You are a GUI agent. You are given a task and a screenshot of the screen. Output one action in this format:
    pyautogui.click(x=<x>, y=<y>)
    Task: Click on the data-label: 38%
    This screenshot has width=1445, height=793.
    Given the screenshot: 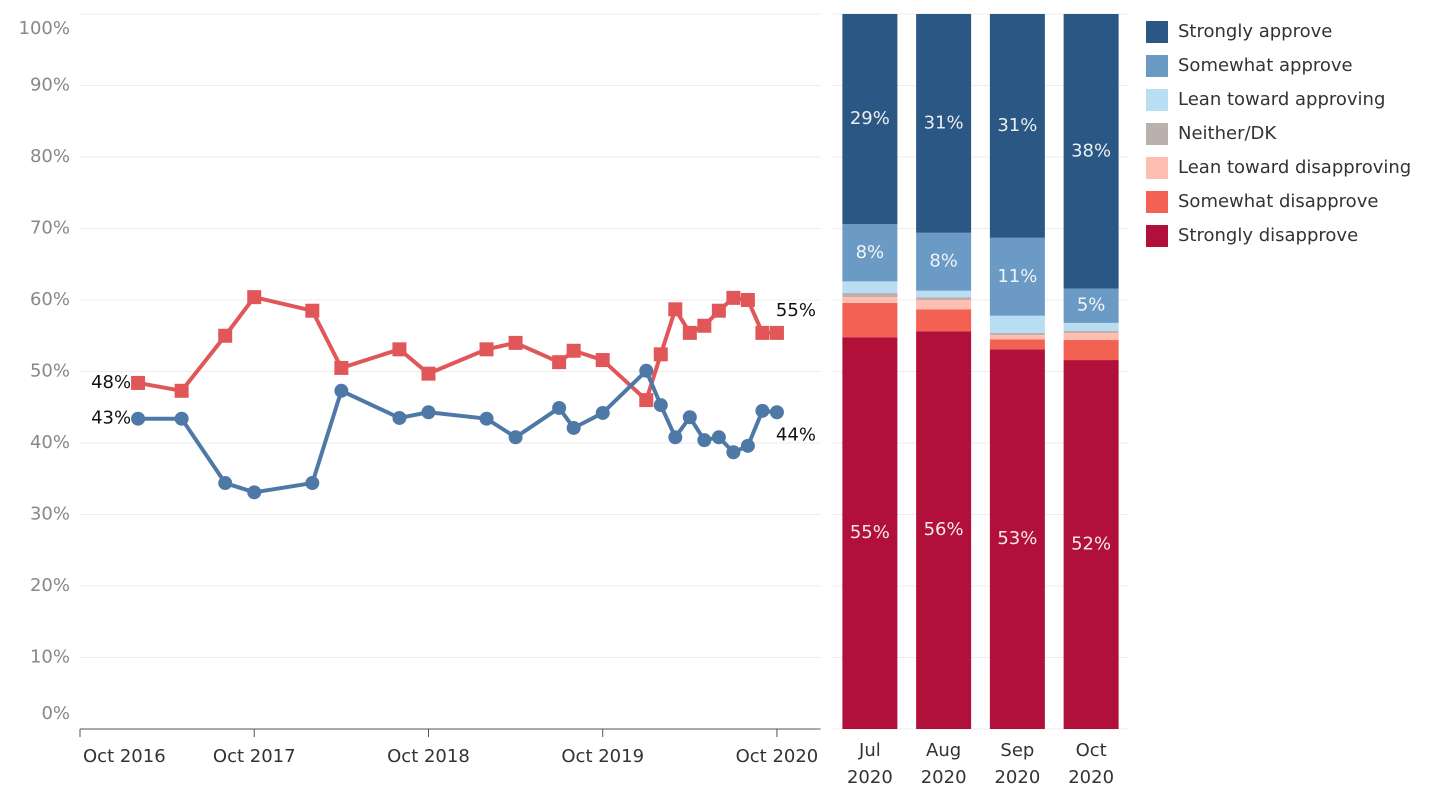 What is the action you would take?
    pyautogui.click(x=1091, y=150)
    